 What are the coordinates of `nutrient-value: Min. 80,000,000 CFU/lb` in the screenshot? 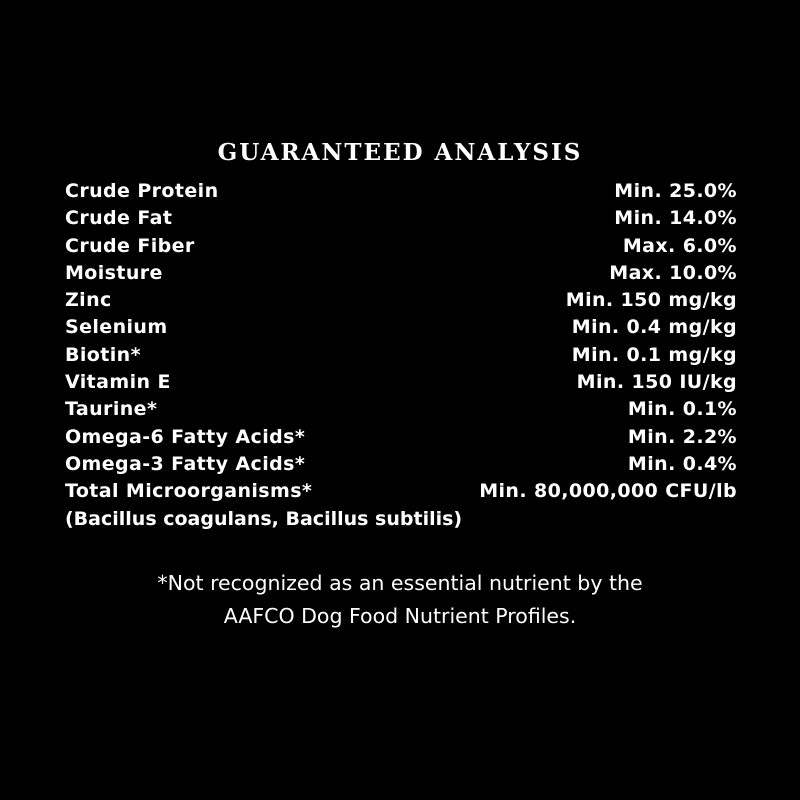 It's located at (608, 491).